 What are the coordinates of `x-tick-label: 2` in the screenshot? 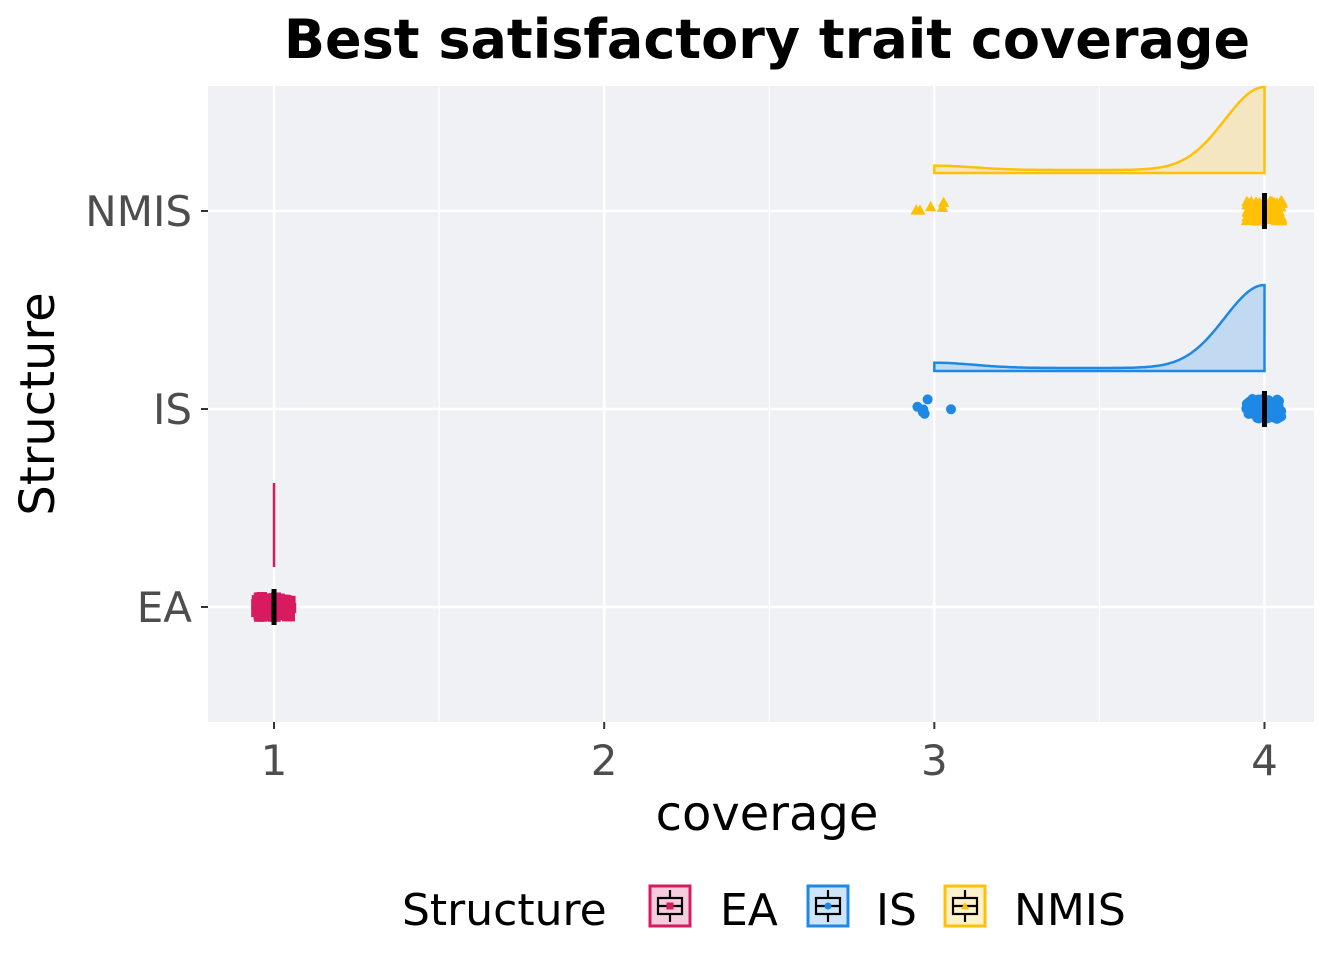 It's located at (604, 760).